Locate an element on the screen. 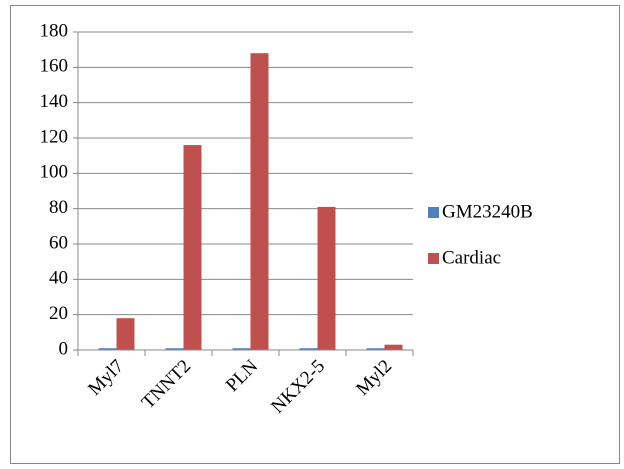 The width and height of the screenshot is (624, 469). y-tick-label: 60 is located at coordinates (58, 242).